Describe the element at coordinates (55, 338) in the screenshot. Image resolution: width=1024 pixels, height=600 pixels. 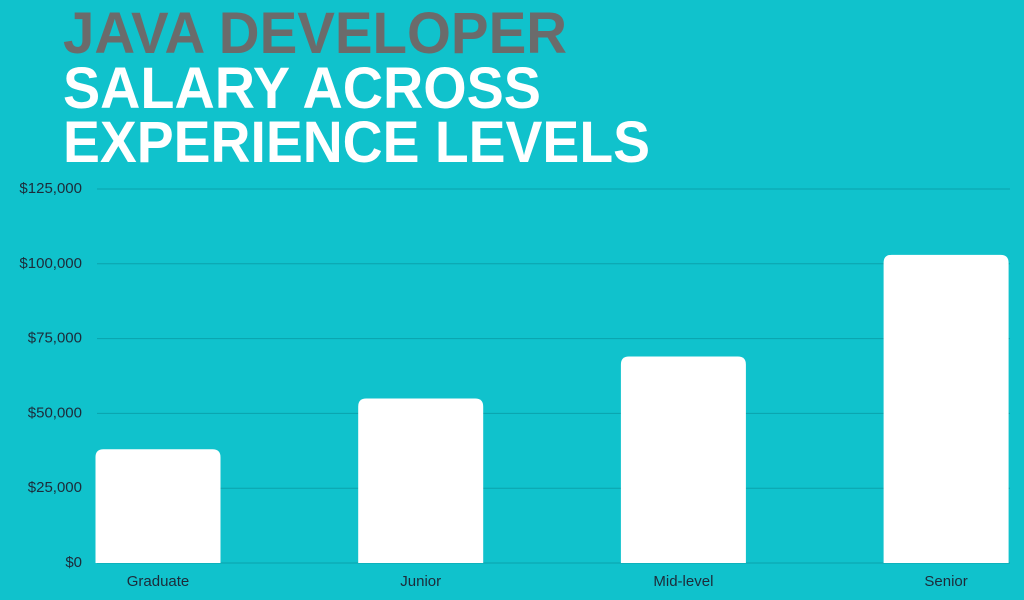
I see `y-tick-label: $75,000` at that location.